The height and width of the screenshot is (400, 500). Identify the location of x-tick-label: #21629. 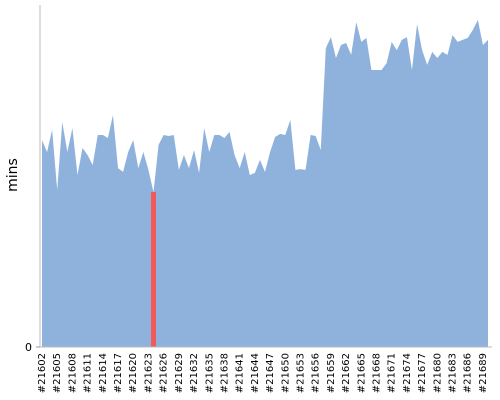
(179, 373).